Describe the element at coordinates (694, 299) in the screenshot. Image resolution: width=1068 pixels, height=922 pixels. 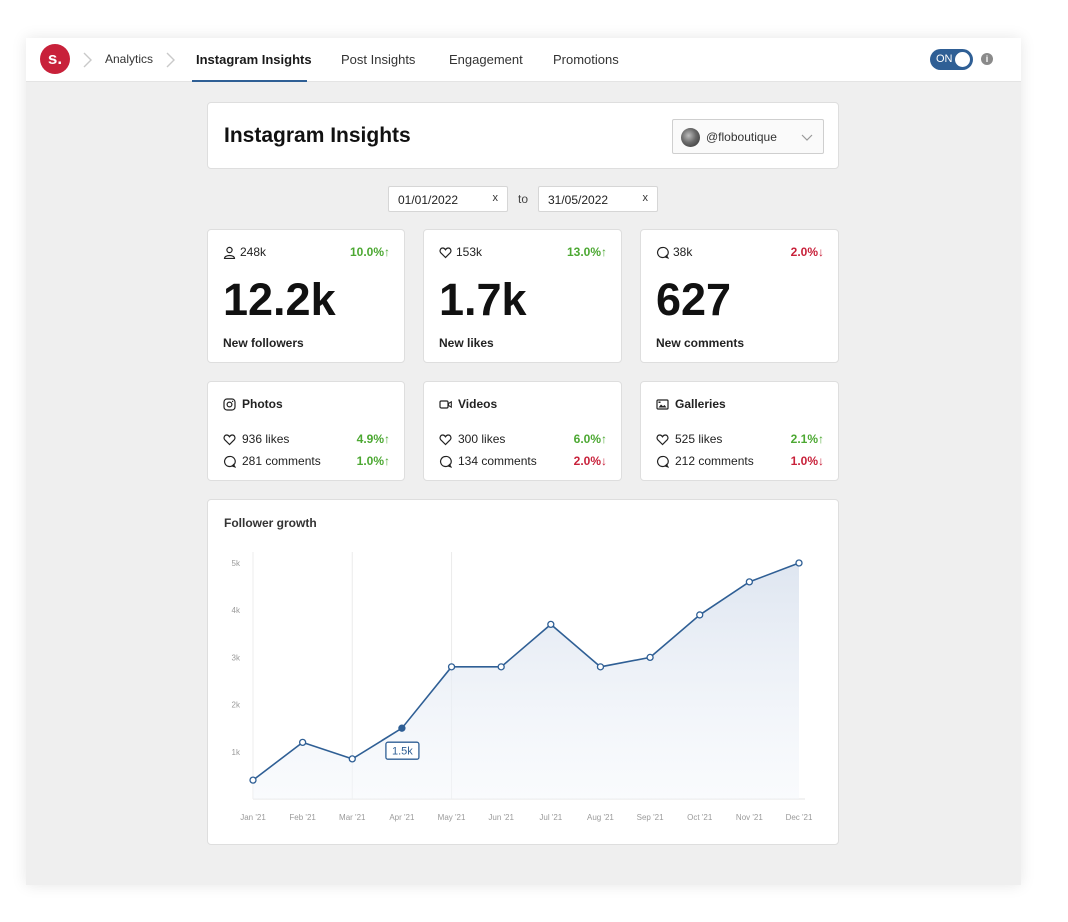
I see `stat-value: 627` at that location.